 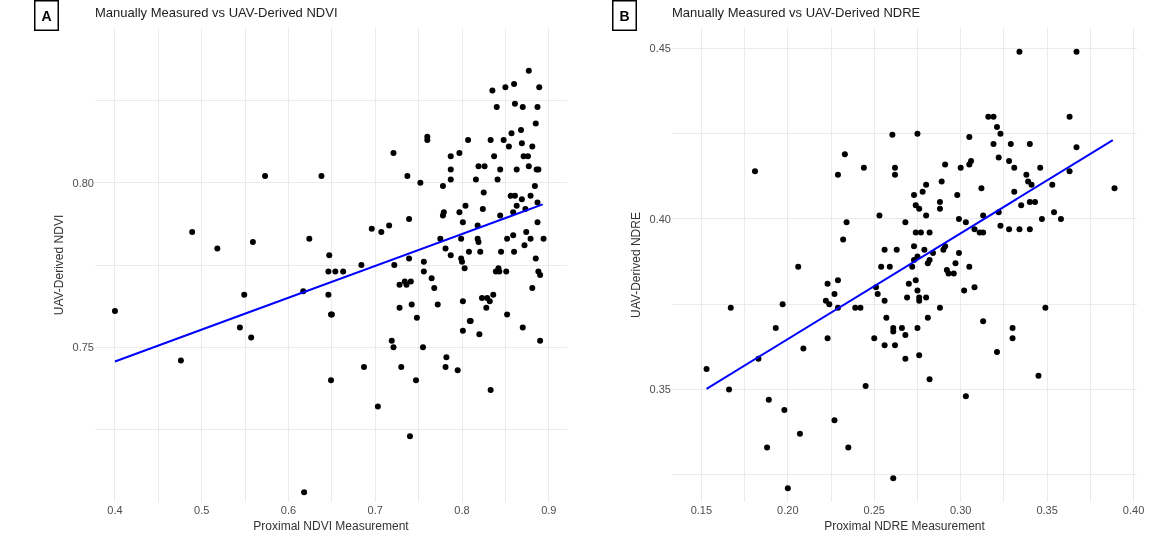 What do you see at coordinates (115, 510) in the screenshot?
I see `x-tick-label: 0.4` at bounding box center [115, 510].